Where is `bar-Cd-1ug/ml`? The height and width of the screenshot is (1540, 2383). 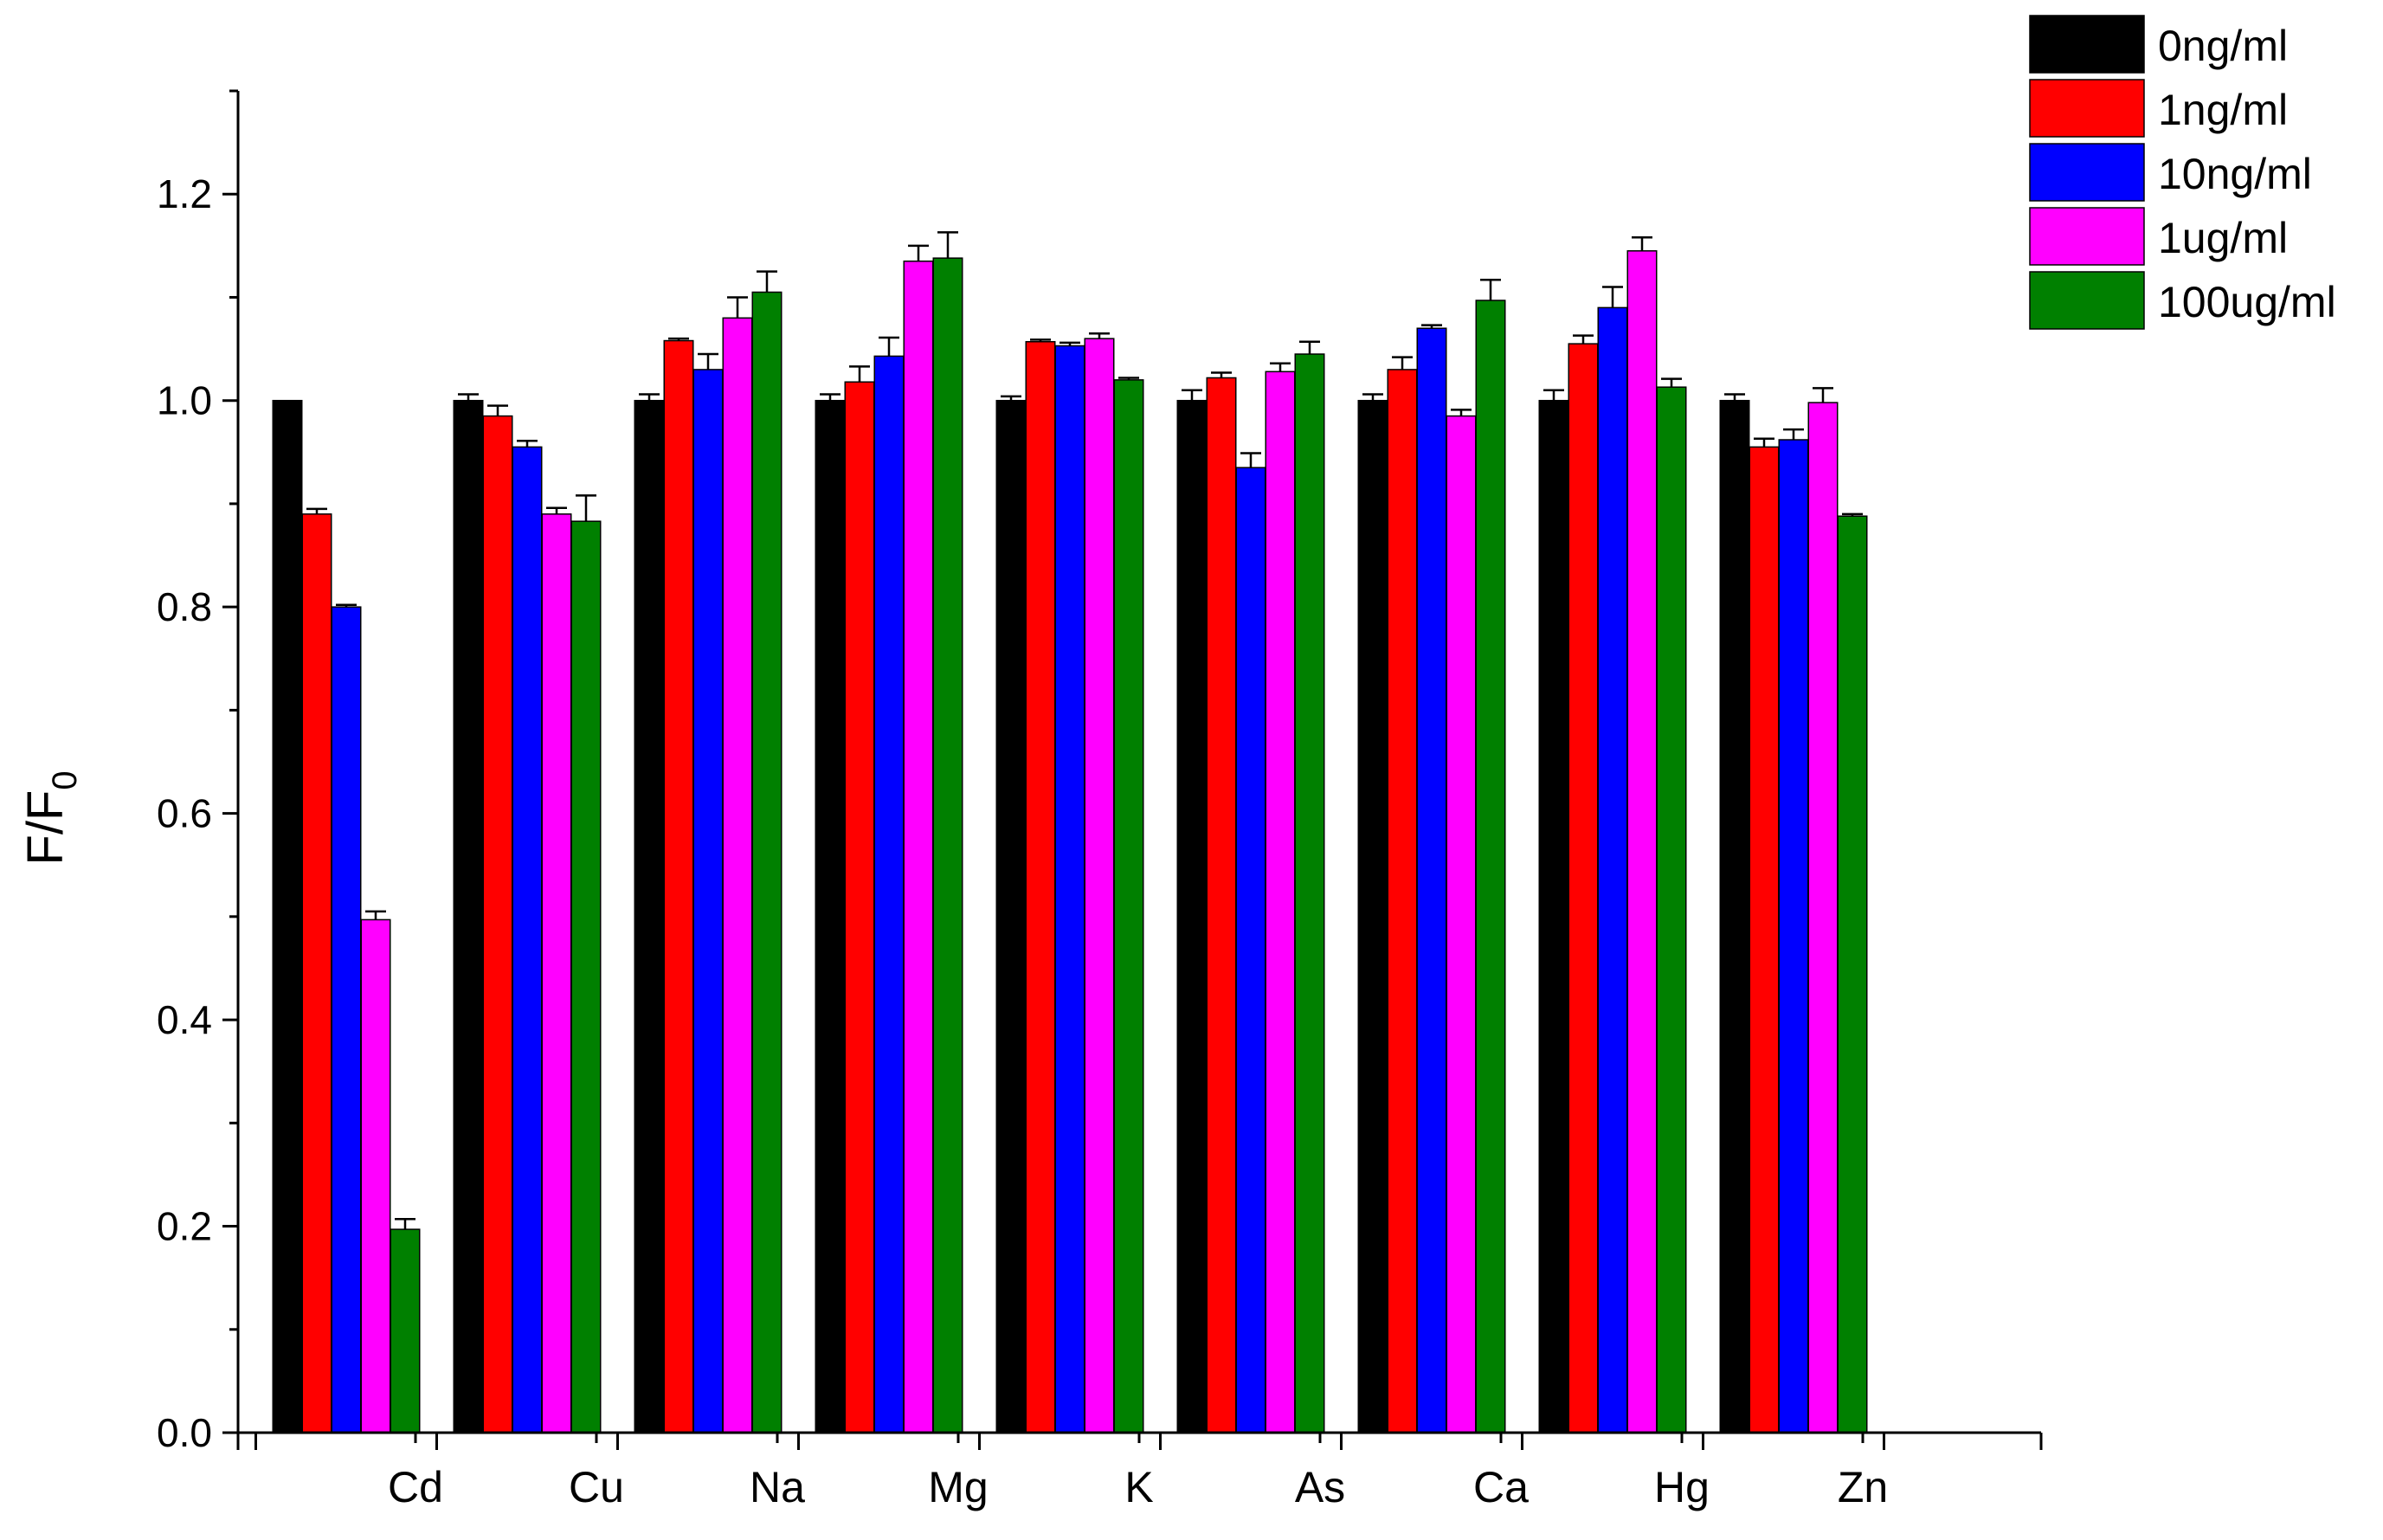 bar-Cd-1ug/ml is located at coordinates (376, 1176).